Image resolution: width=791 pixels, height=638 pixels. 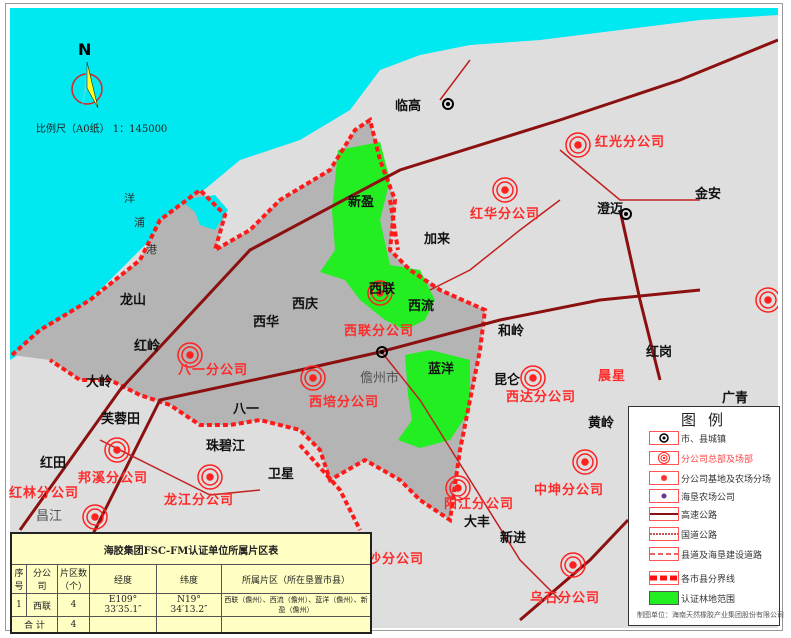 I want to click on place-label: 西培分公司, so click(x=344, y=402).